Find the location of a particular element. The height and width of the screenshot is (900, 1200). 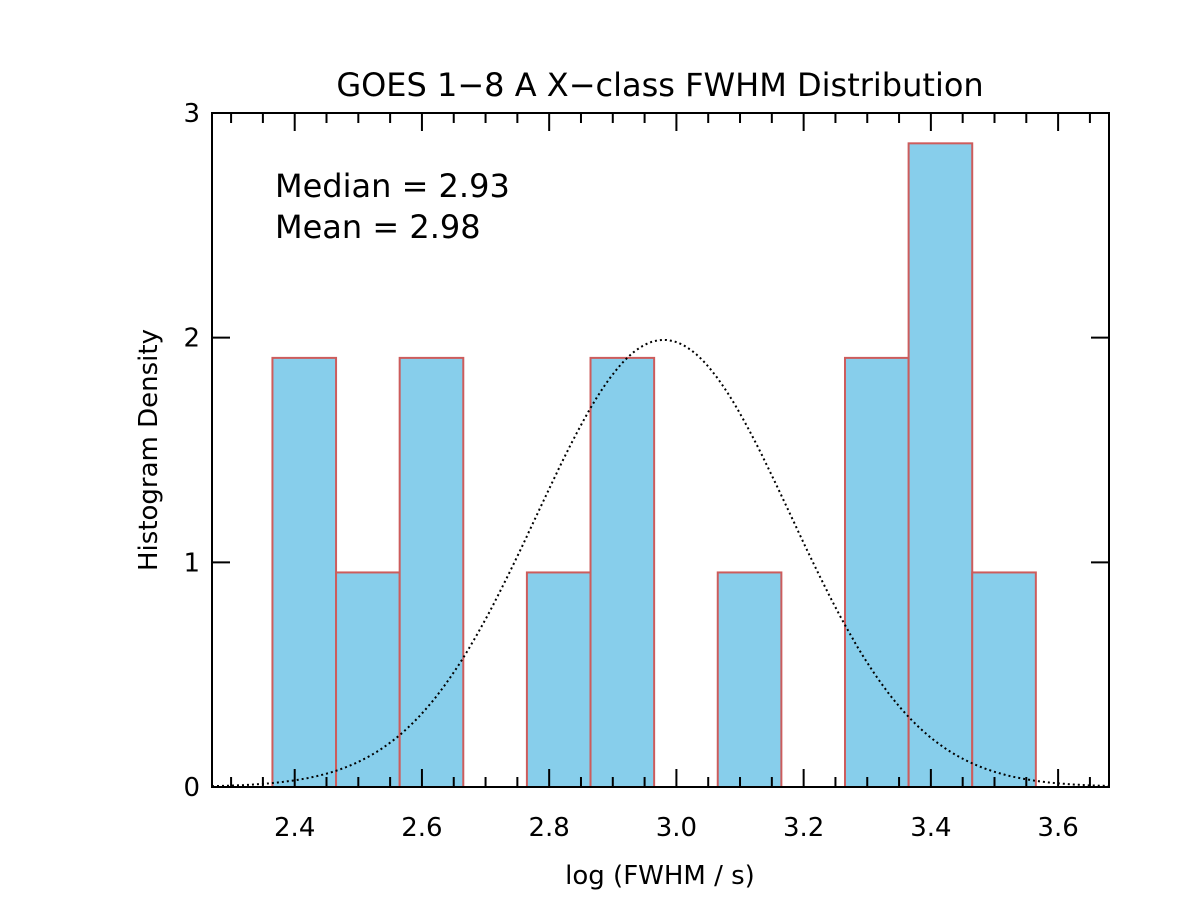

x-tick-label: 2.8 is located at coordinates (548, 828).